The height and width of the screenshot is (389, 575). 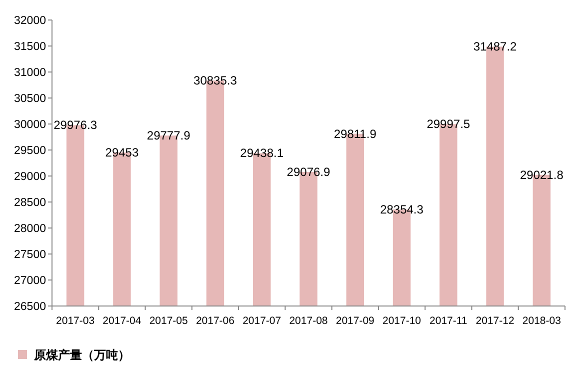 I want to click on y-tick-label: 30000, so click(x=30, y=125).